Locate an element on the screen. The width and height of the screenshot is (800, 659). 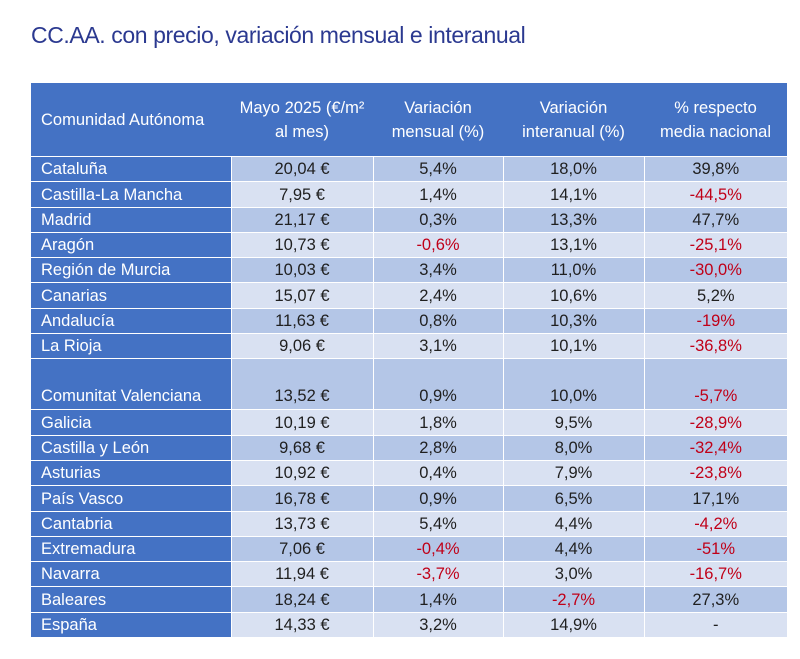
cell-monthly-variation: 3,1% is located at coordinates (438, 346).